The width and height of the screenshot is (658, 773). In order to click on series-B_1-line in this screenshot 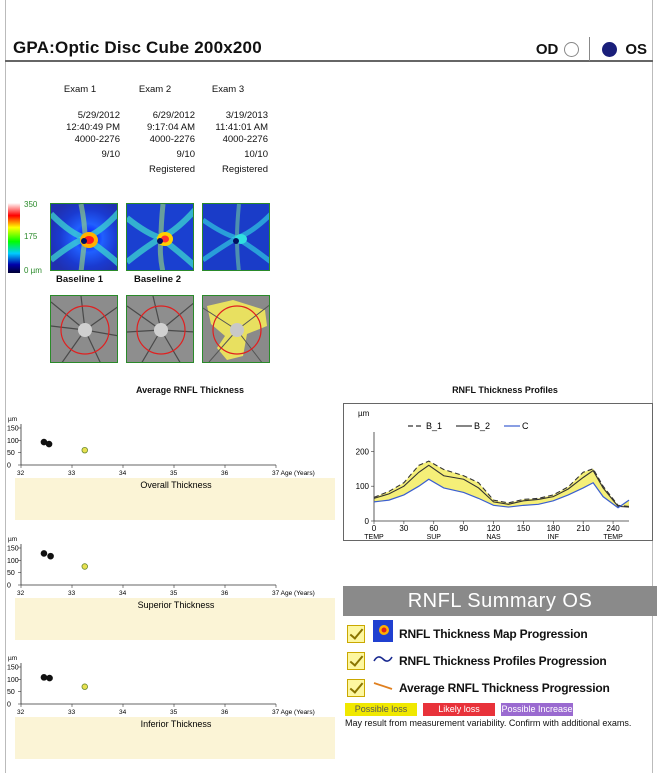, I will do `click(501, 483)`.